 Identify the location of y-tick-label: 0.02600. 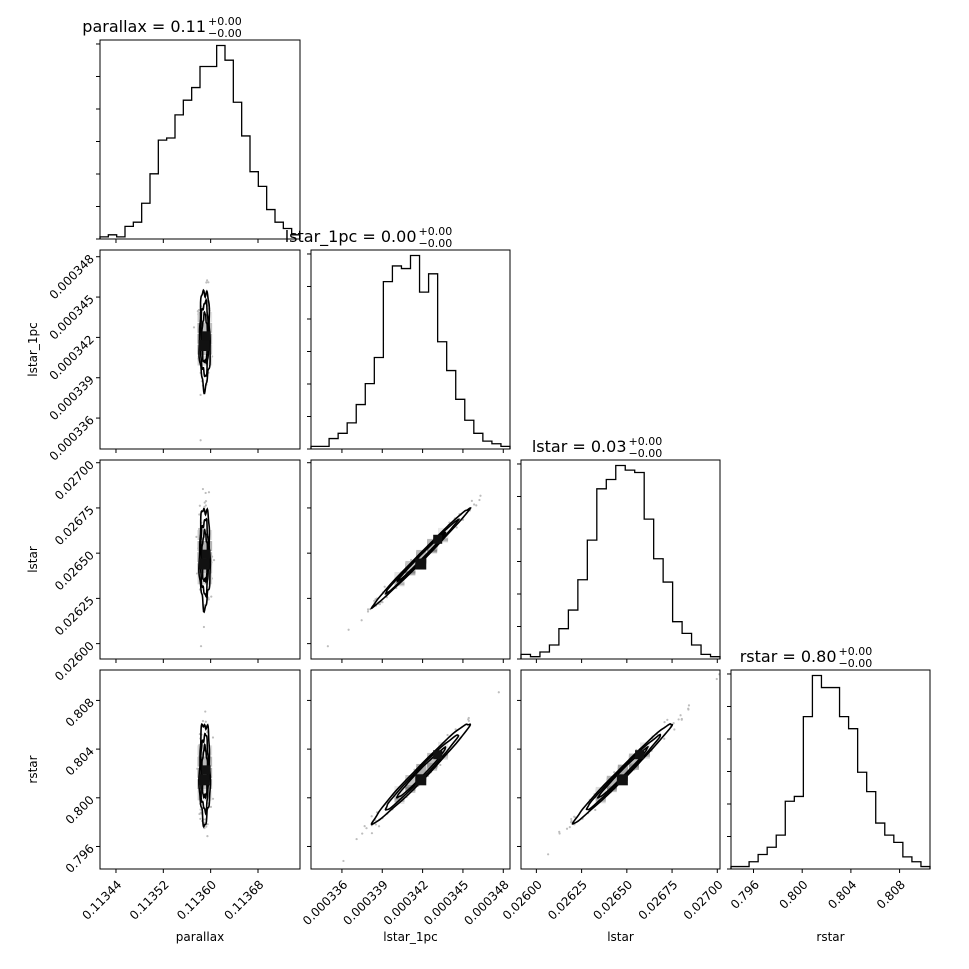
(74, 661).